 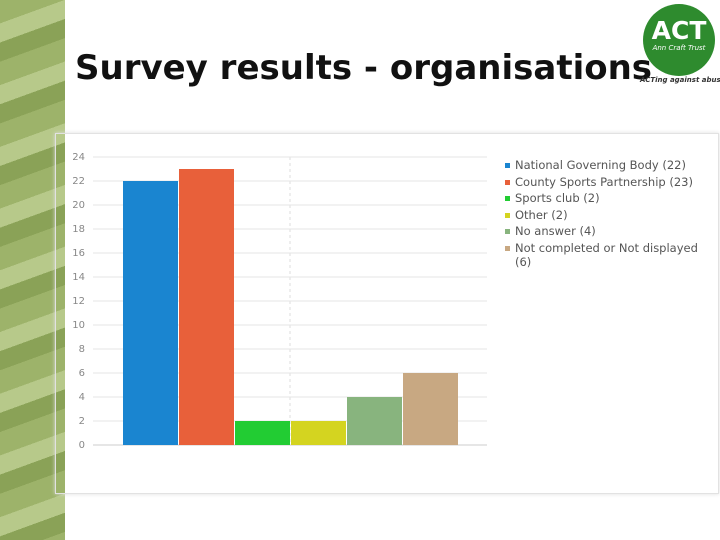 What do you see at coordinates (78, 253) in the screenshot?
I see `y-tick-label: 16` at bounding box center [78, 253].